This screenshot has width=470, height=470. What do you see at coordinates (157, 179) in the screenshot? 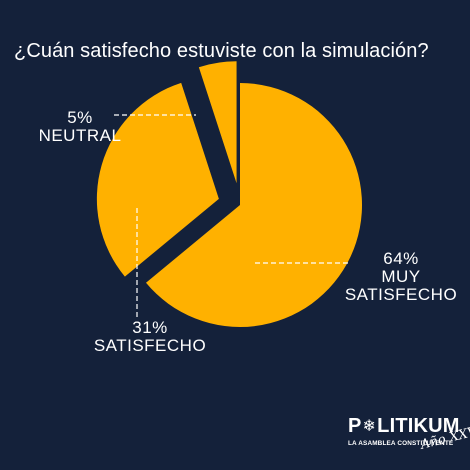
I see `pie-slice-satisfecho` at bounding box center [157, 179].